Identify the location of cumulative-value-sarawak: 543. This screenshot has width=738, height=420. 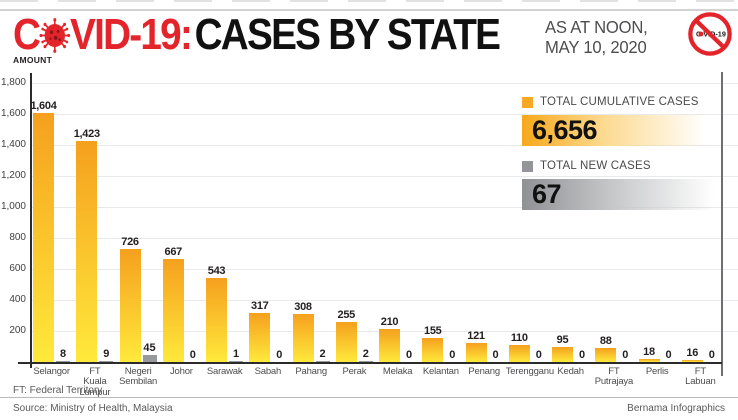
(216, 270).